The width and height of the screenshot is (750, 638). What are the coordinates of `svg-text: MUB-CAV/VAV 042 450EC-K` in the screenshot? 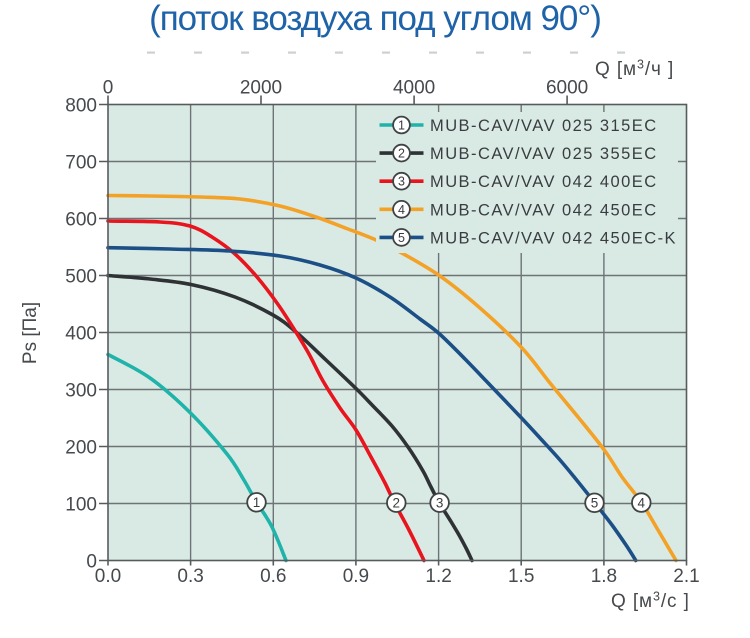 It's located at (553, 238).